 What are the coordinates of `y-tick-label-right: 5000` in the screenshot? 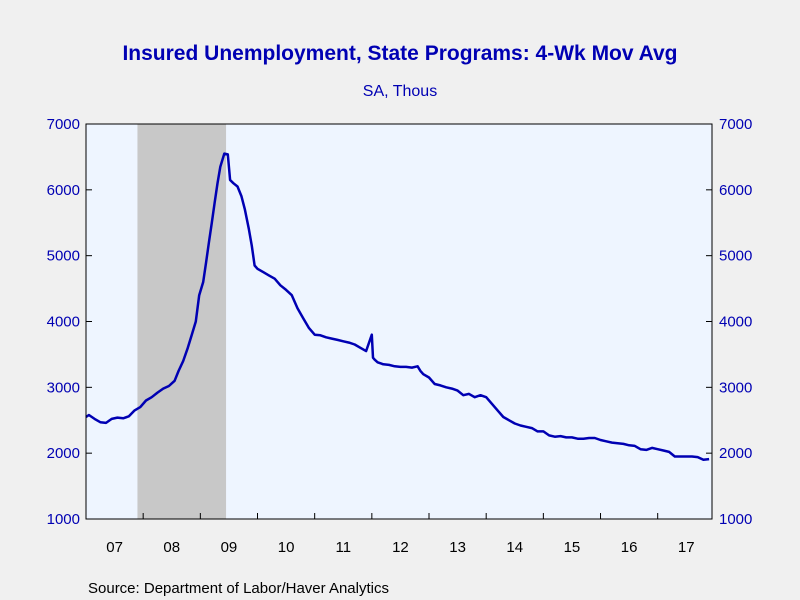 It's located at (735, 256).